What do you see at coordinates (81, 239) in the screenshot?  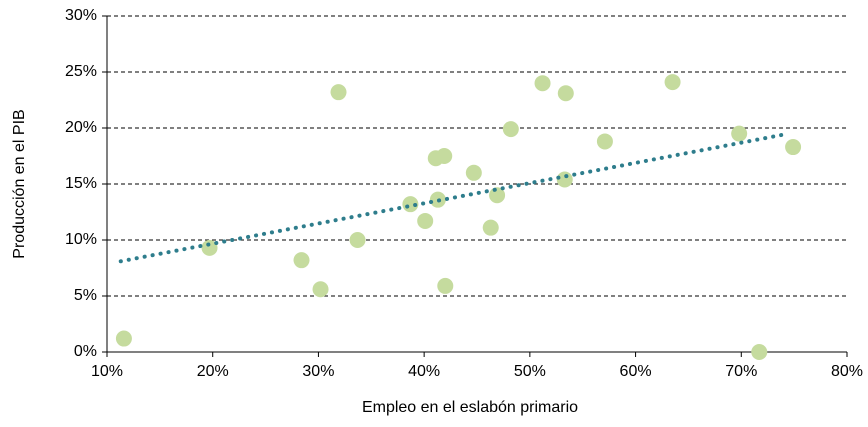 I see `y-tick-label: 10%` at bounding box center [81, 239].